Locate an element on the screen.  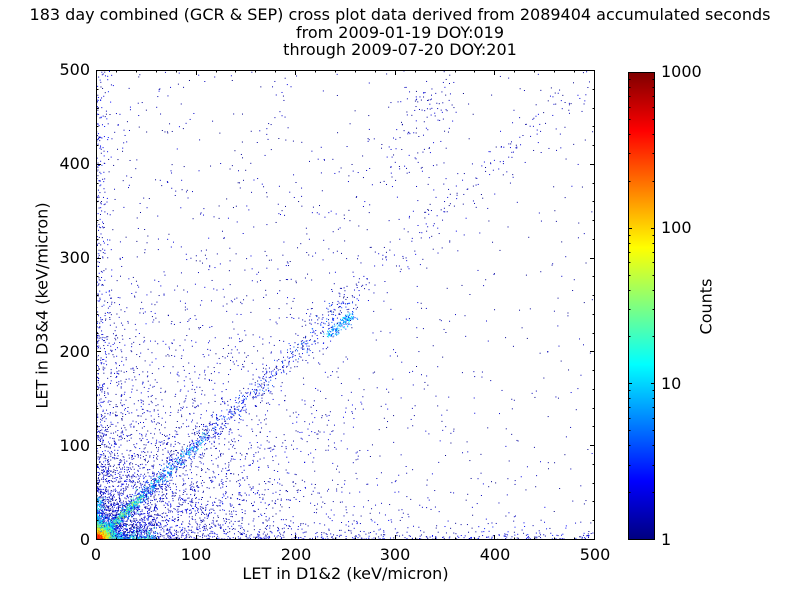
x-tick-label: 0 is located at coordinates (96, 554).